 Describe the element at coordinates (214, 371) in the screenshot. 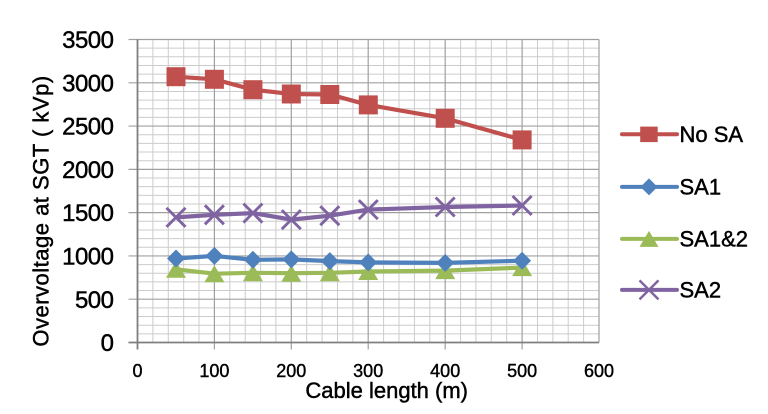

I see `svg-text: 100` at that location.